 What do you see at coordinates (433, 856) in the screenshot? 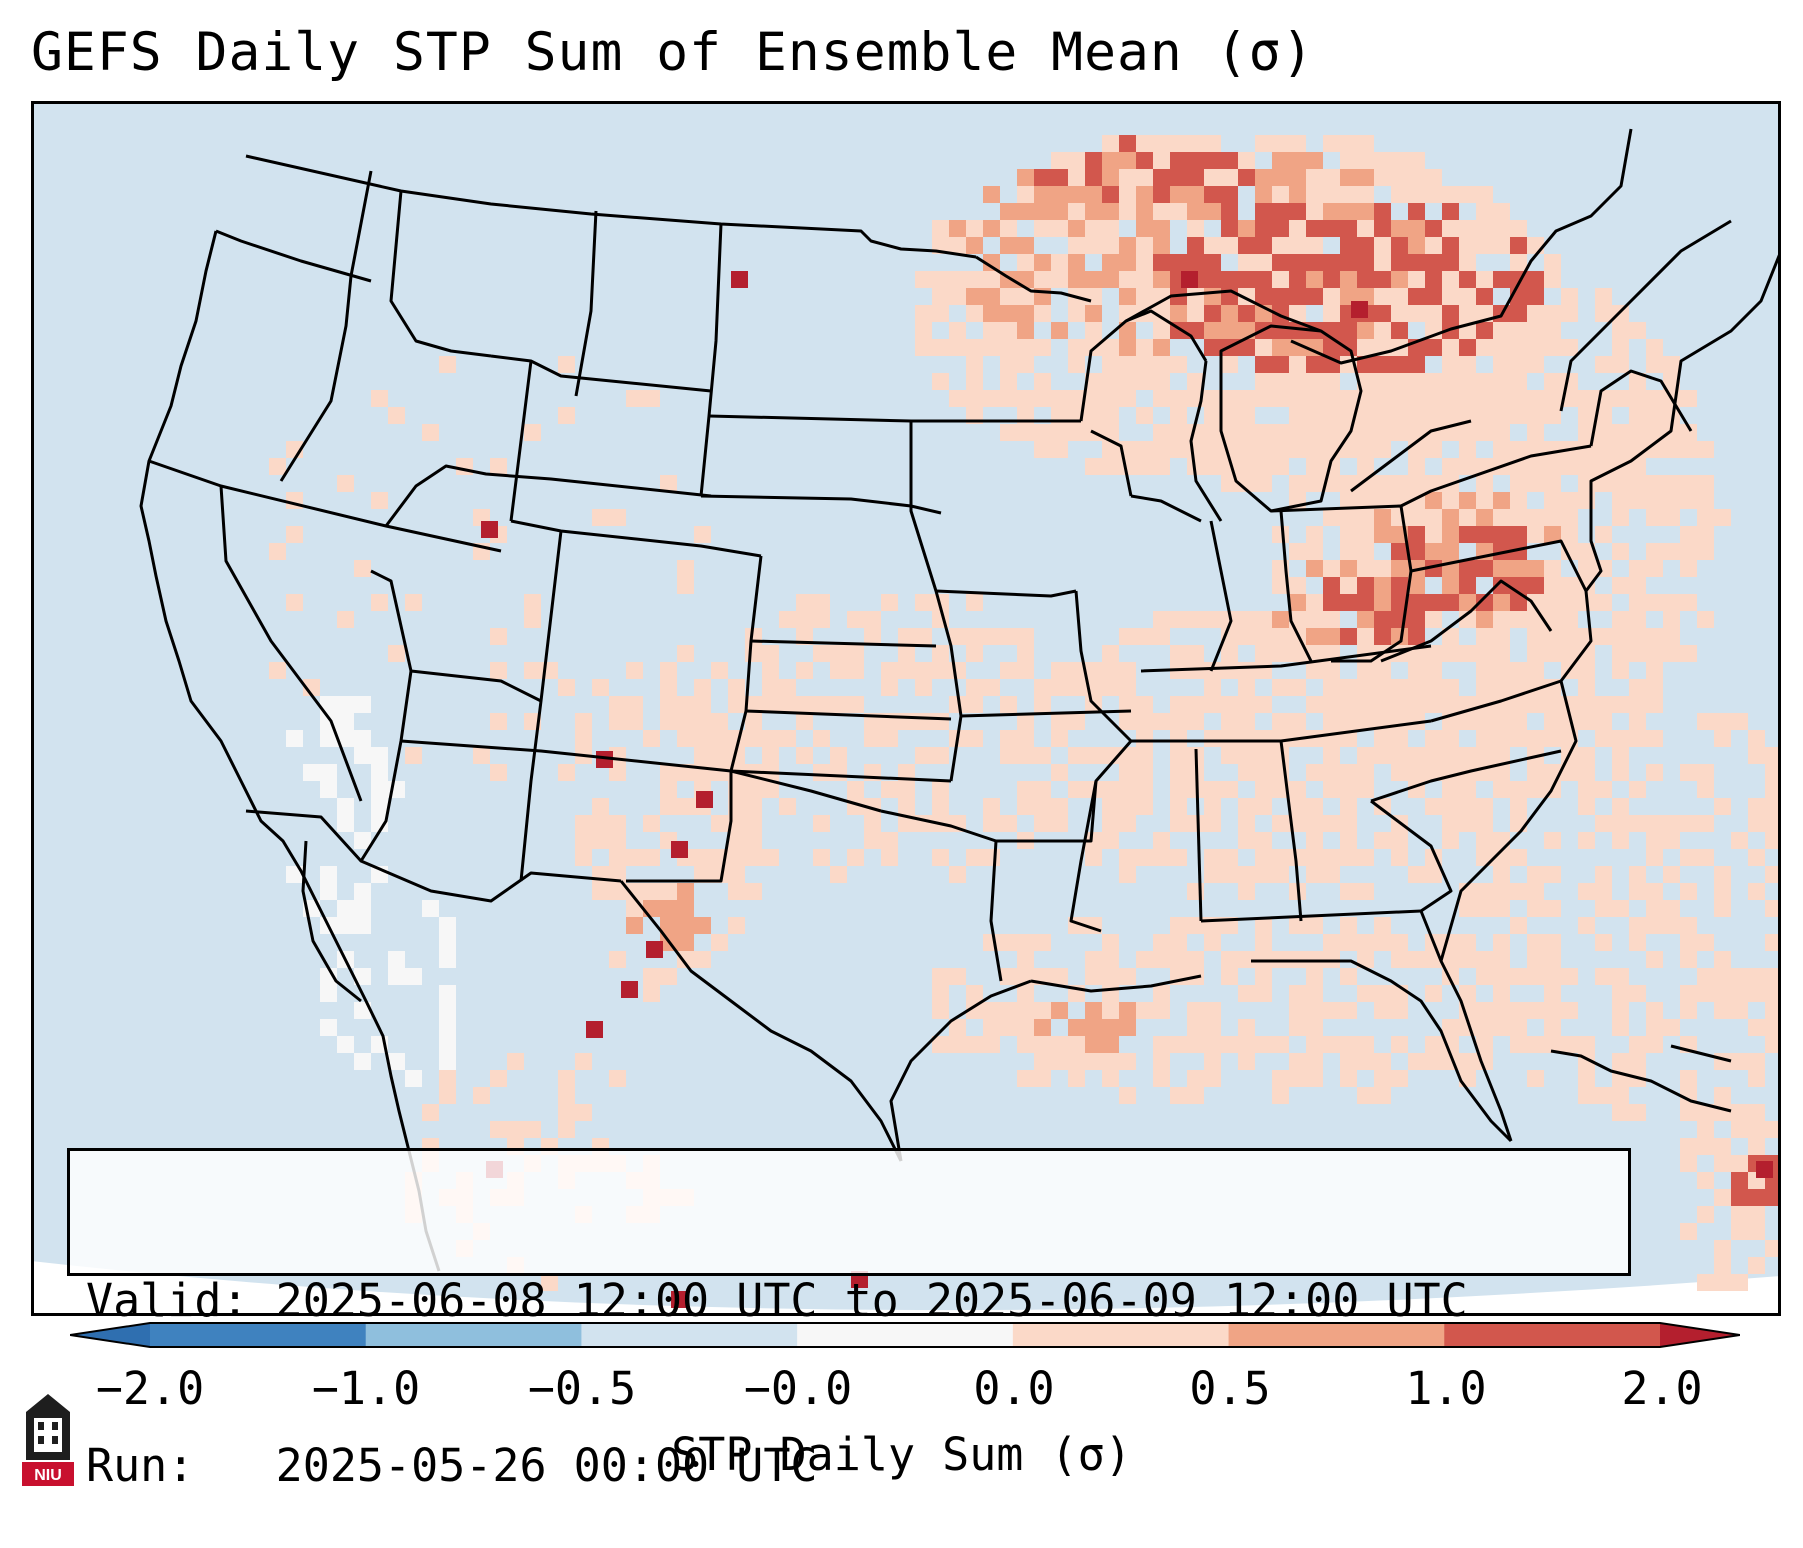
I see `border-us-mexico-west` at bounding box center [433, 856].